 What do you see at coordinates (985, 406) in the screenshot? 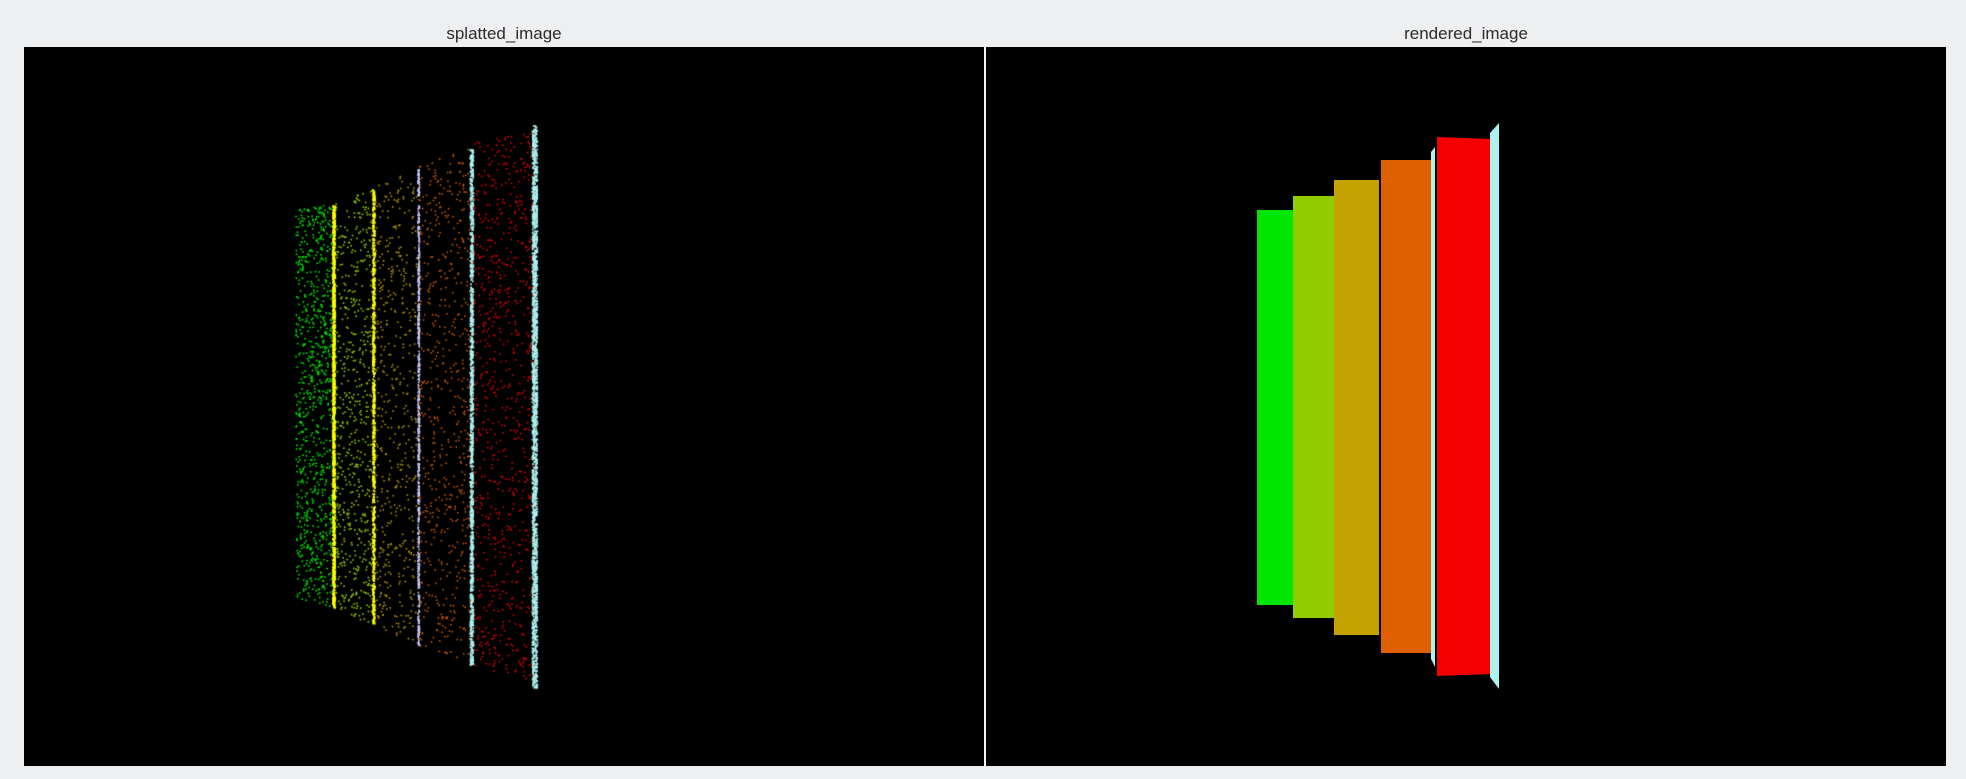
I see `panel-divider` at bounding box center [985, 406].